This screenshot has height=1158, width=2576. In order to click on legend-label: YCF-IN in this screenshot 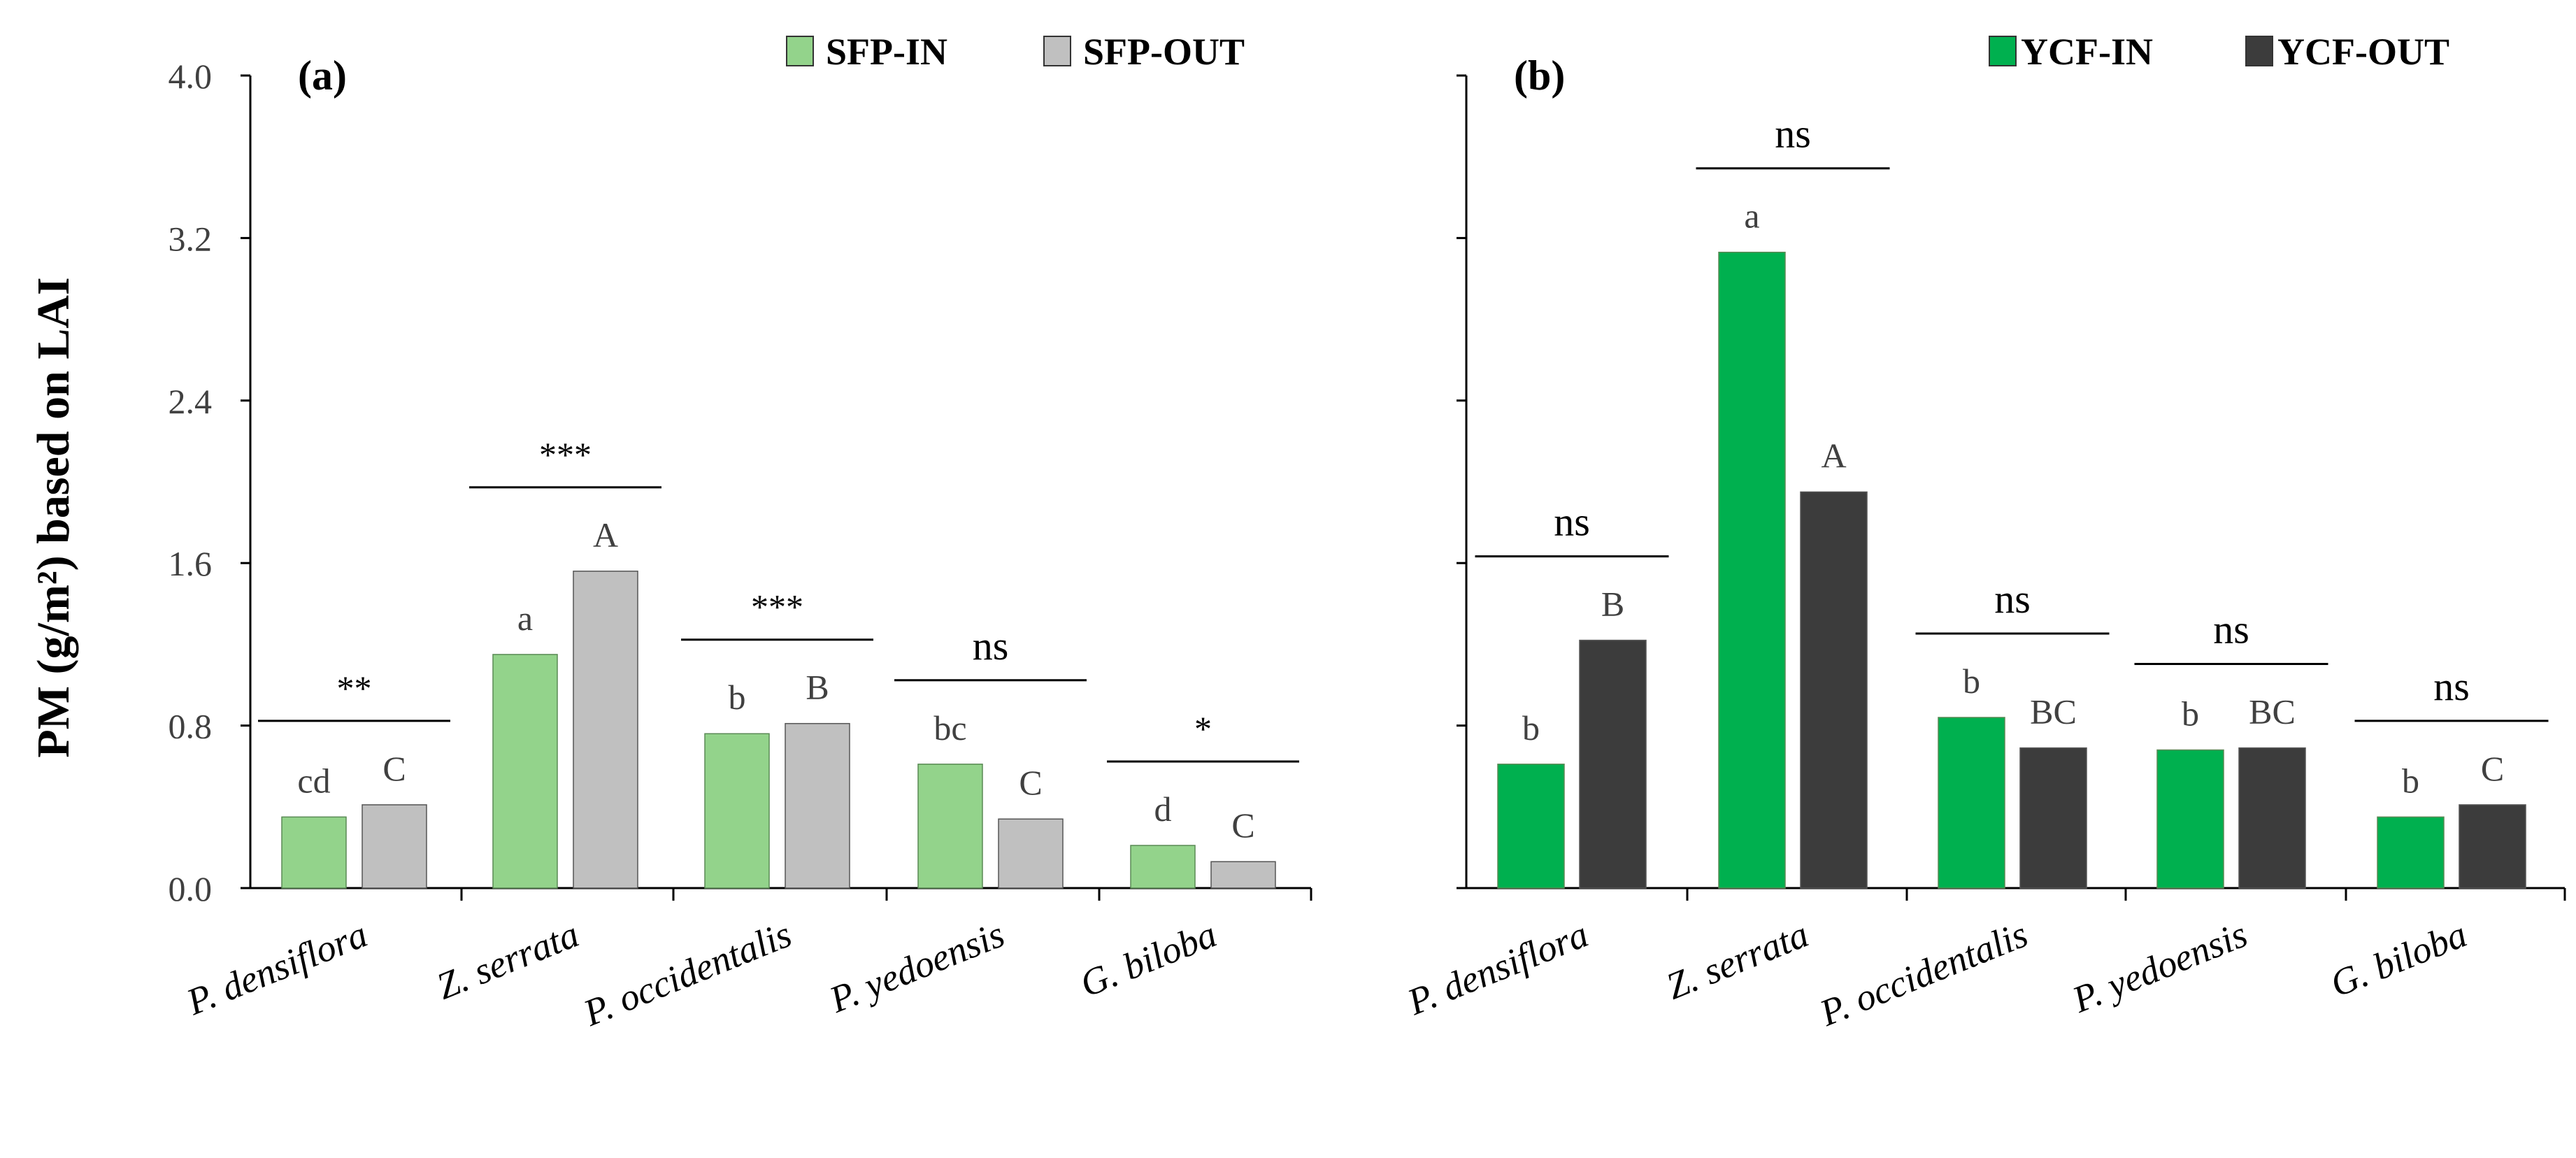, I will do `click(2087, 52)`.